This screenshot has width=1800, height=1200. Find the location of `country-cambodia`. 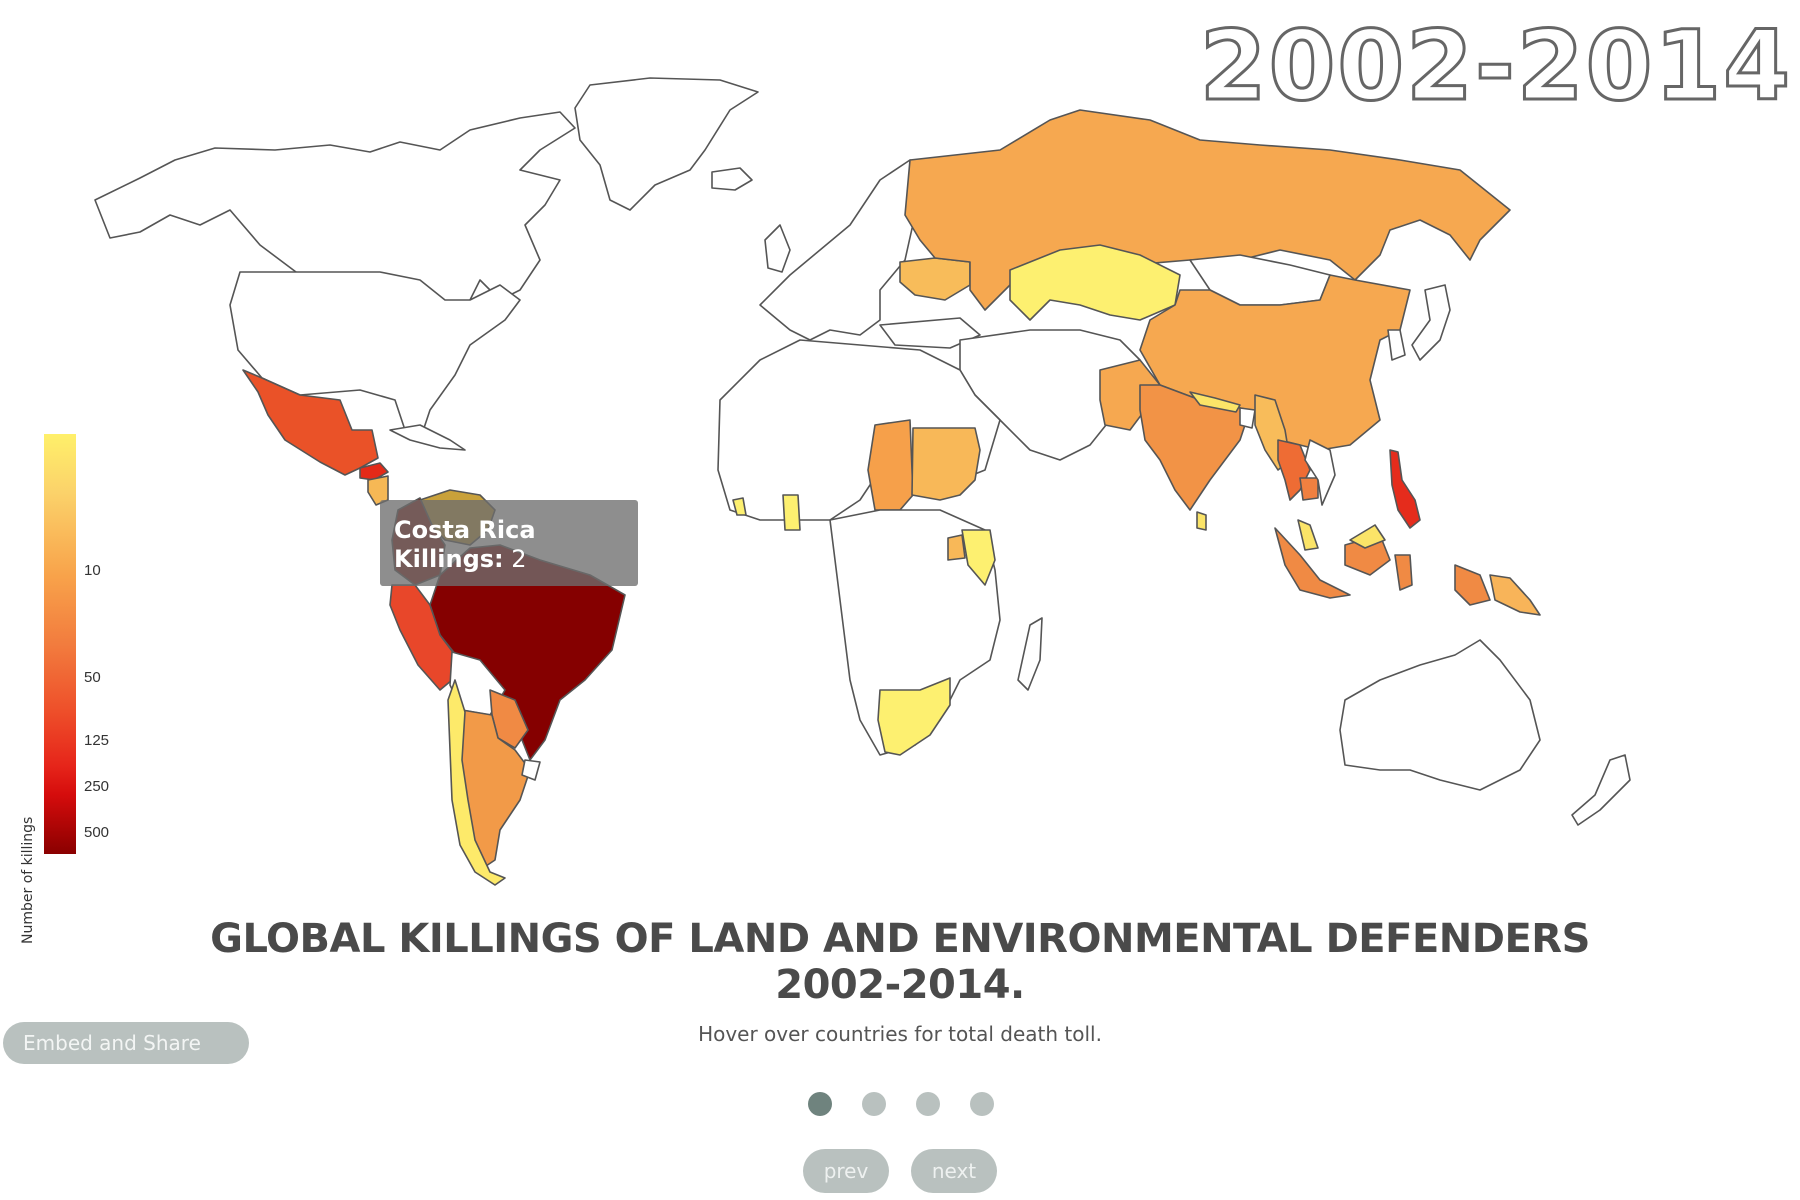

country-cambodia is located at coordinates (1309, 489).